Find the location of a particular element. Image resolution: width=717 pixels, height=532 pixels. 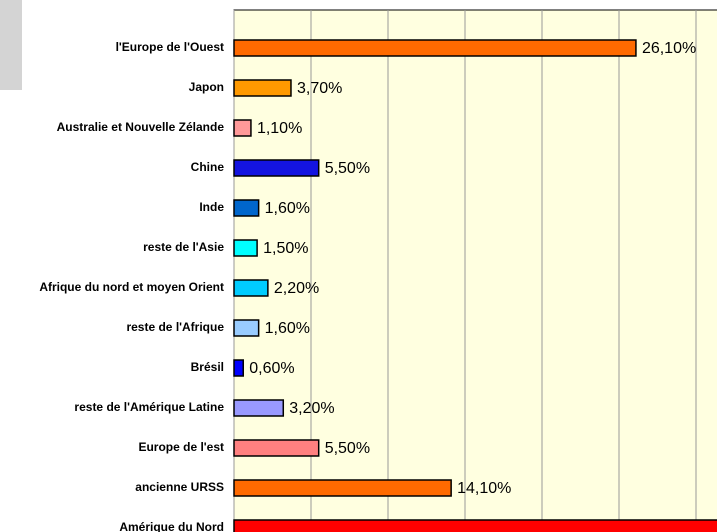

category-label: Inde is located at coordinates (211, 207).